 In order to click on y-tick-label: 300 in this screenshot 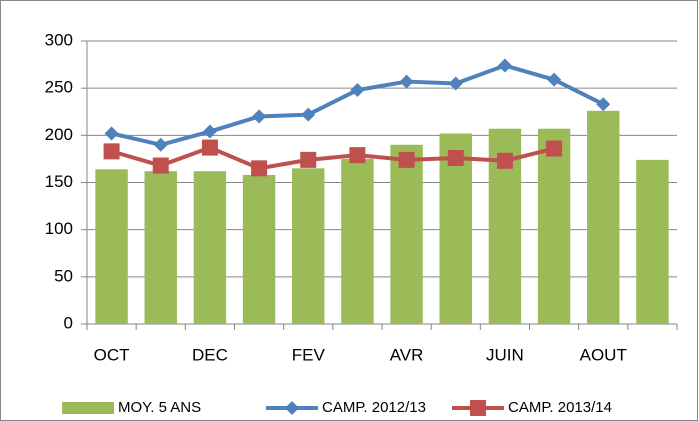, I will do `click(59, 39)`.